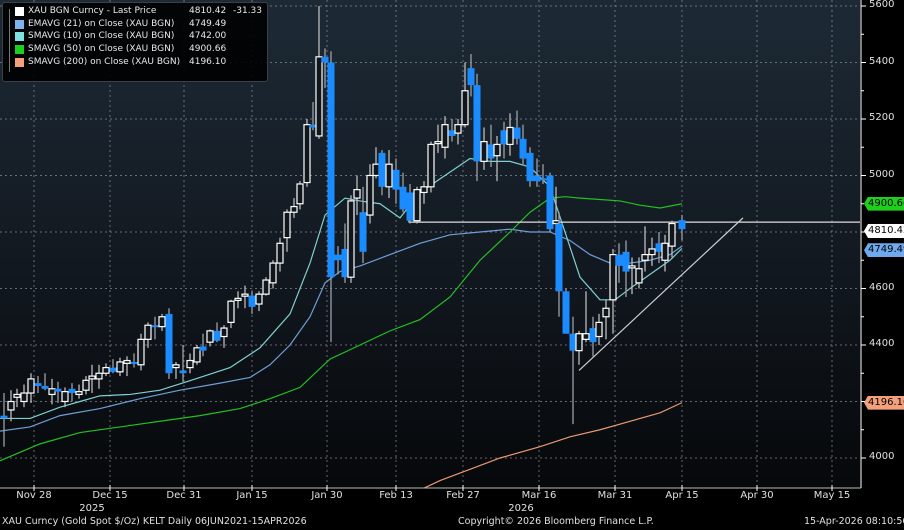 This screenshot has width=904, height=530. Describe the element at coordinates (757, 495) in the screenshot. I see `x-axis-label: Apr 30` at that location.